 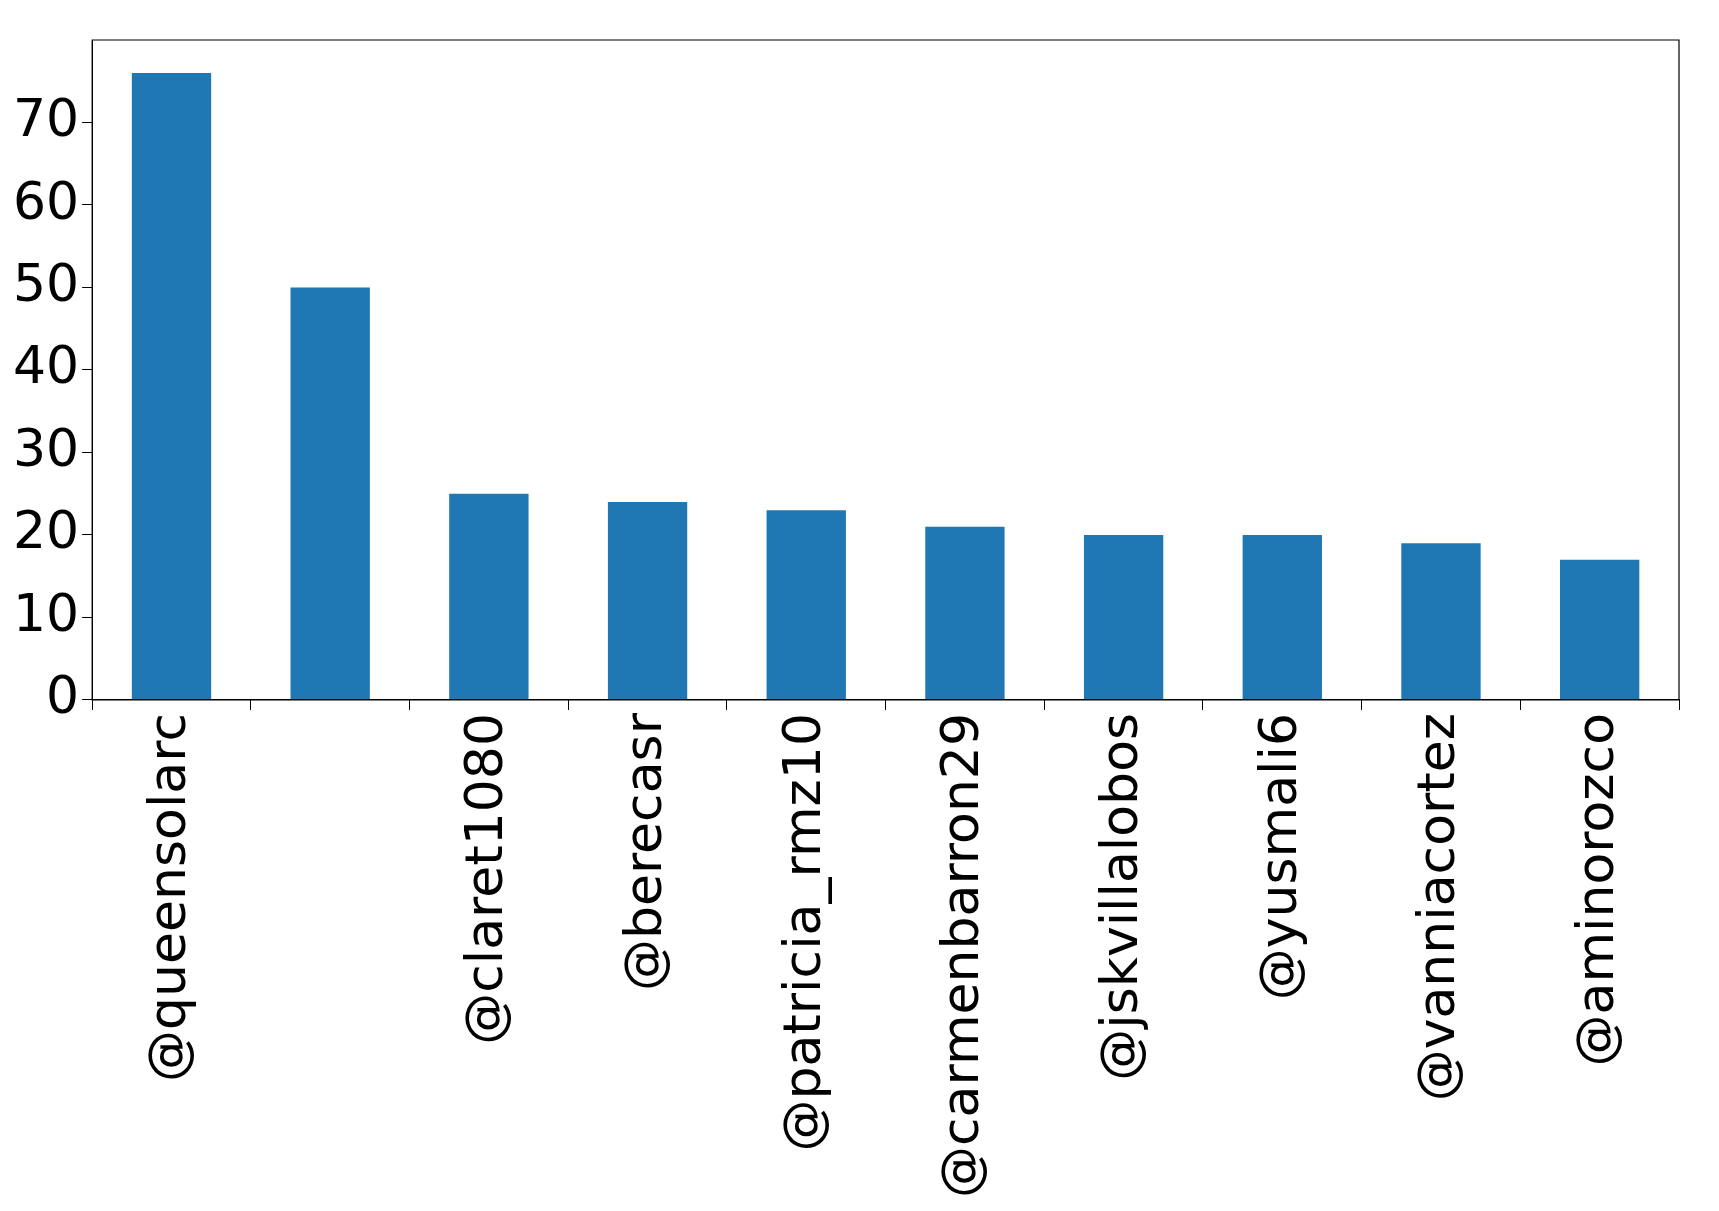 I want to click on y-tick-label: 50, so click(x=46, y=283).